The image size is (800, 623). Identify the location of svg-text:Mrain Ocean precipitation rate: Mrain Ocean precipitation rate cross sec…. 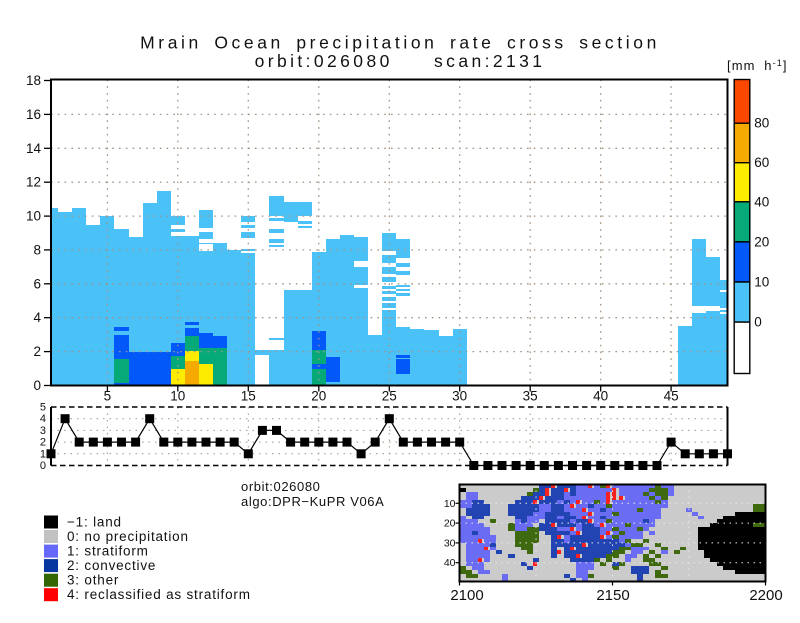
(400, 43).